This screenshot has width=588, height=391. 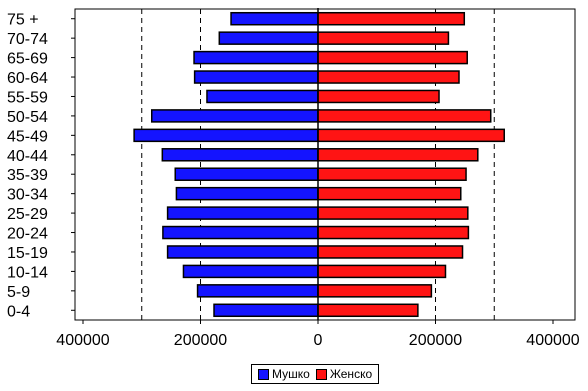 What do you see at coordinates (27, 253) in the screenshot?
I see `y-tick-label: 15-19` at bounding box center [27, 253].